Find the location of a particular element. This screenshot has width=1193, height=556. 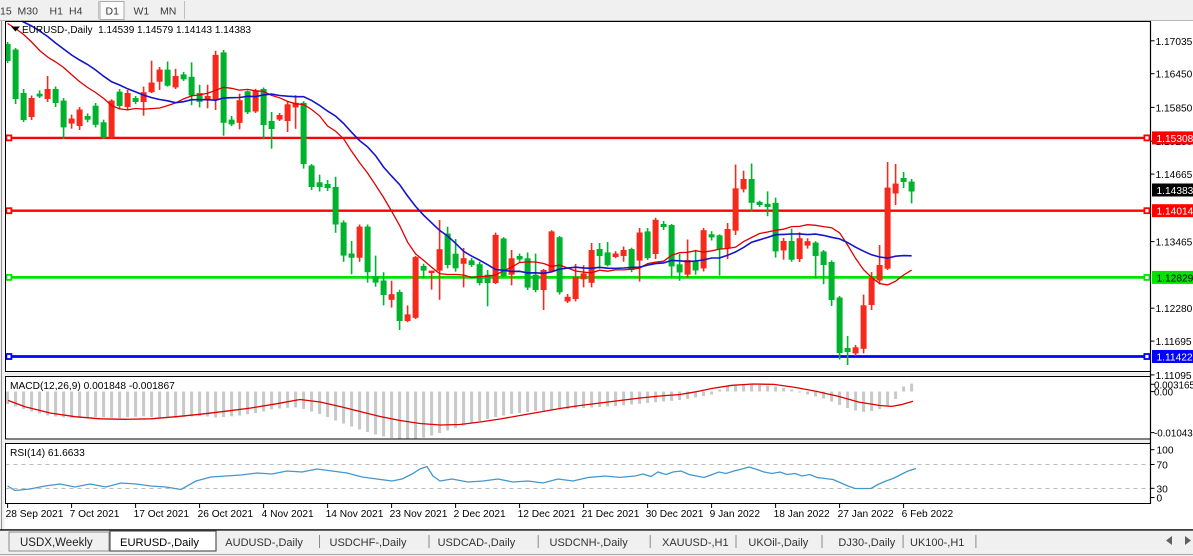

svg-text: 1.17035 is located at coordinates (1174, 42).